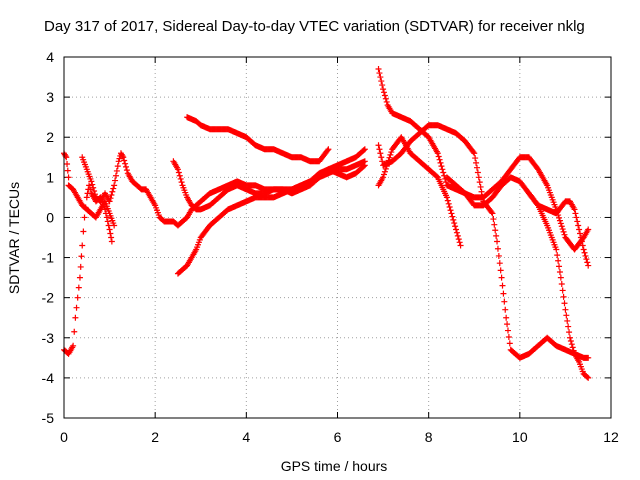 Image resolution: width=640 pixels, height=480 pixels. What do you see at coordinates (48, 258) in the screenshot?
I see `y-tick-label: -1` at bounding box center [48, 258].